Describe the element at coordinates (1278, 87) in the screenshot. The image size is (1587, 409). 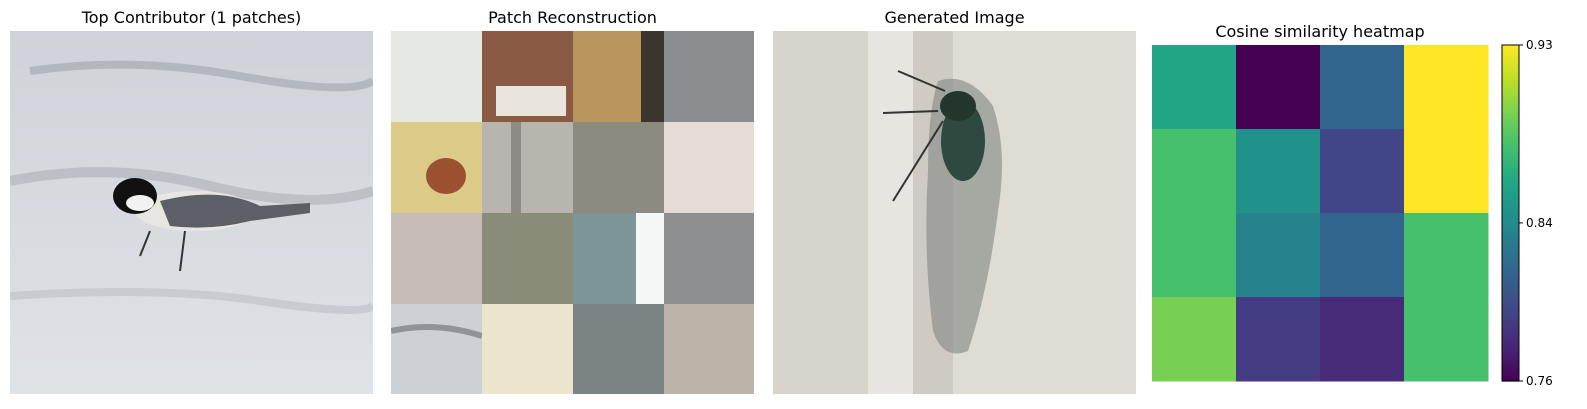
I see `heatmap-cell-r0-c1` at that location.